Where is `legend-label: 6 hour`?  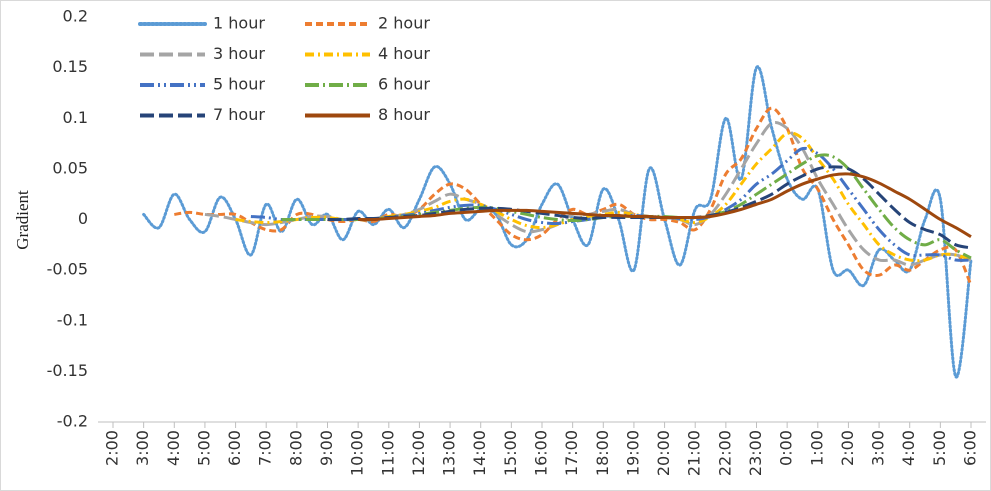
legend-label: 6 hour is located at coordinates (404, 84).